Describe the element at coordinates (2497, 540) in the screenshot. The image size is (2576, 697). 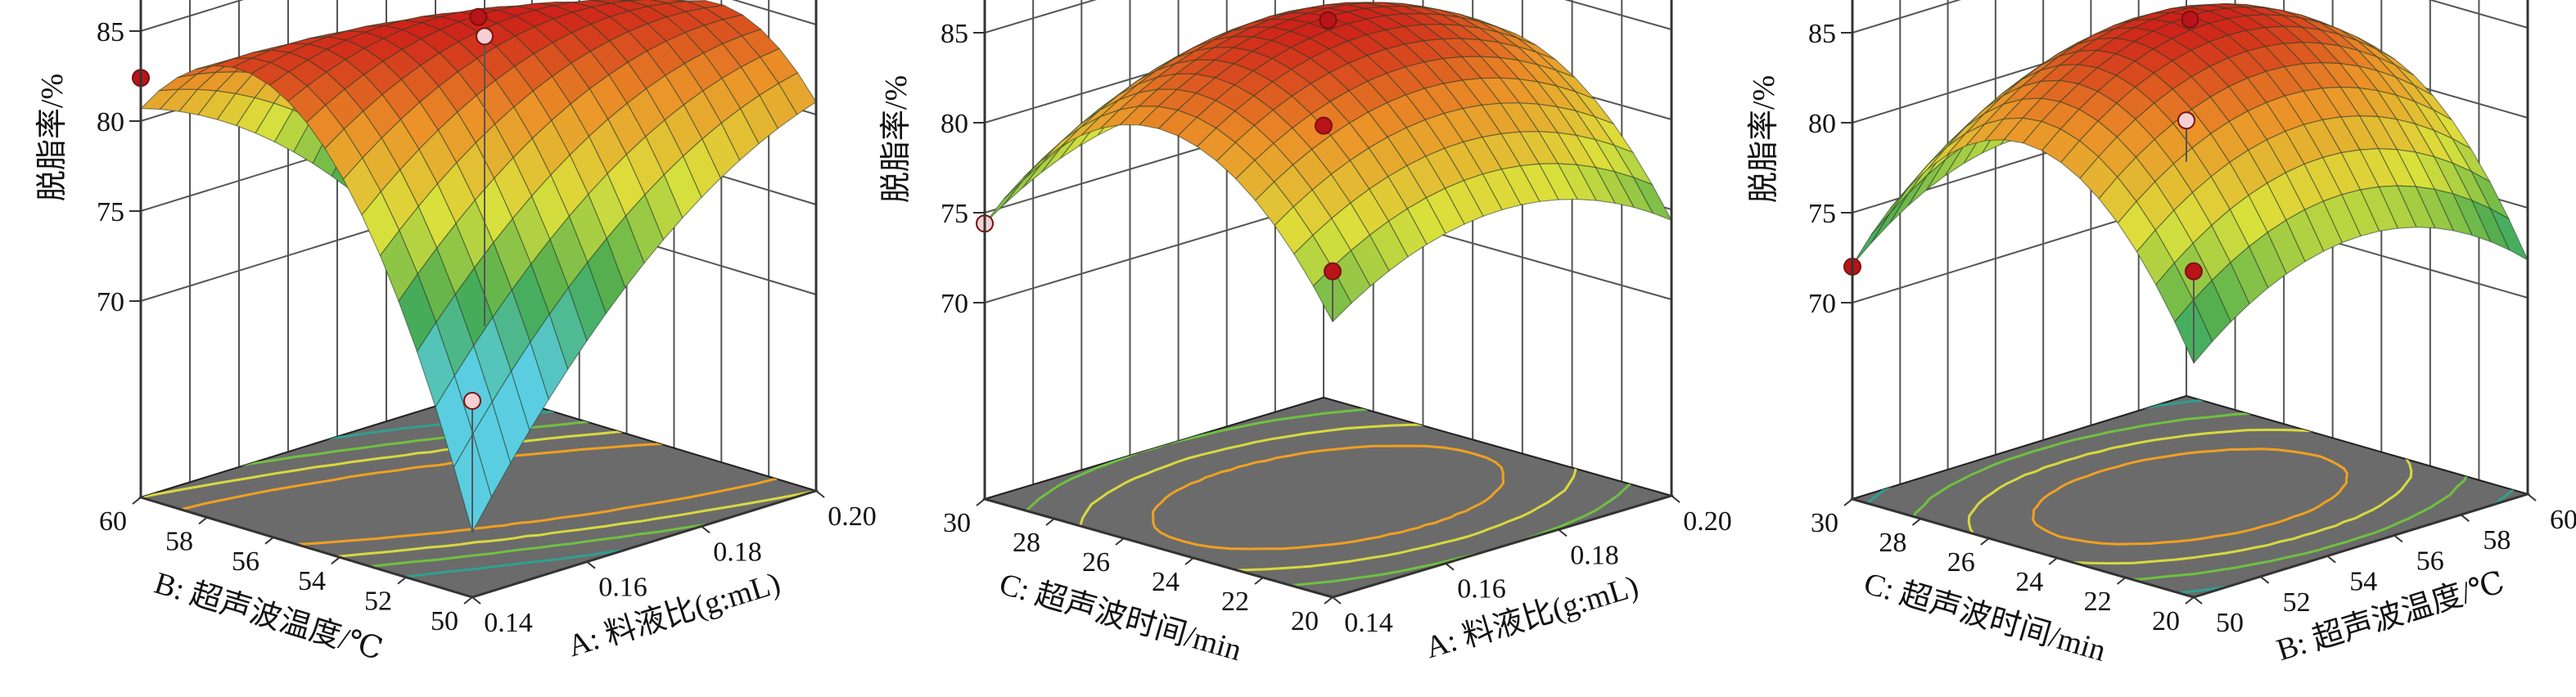
I see `x-tick-label: 58` at that location.